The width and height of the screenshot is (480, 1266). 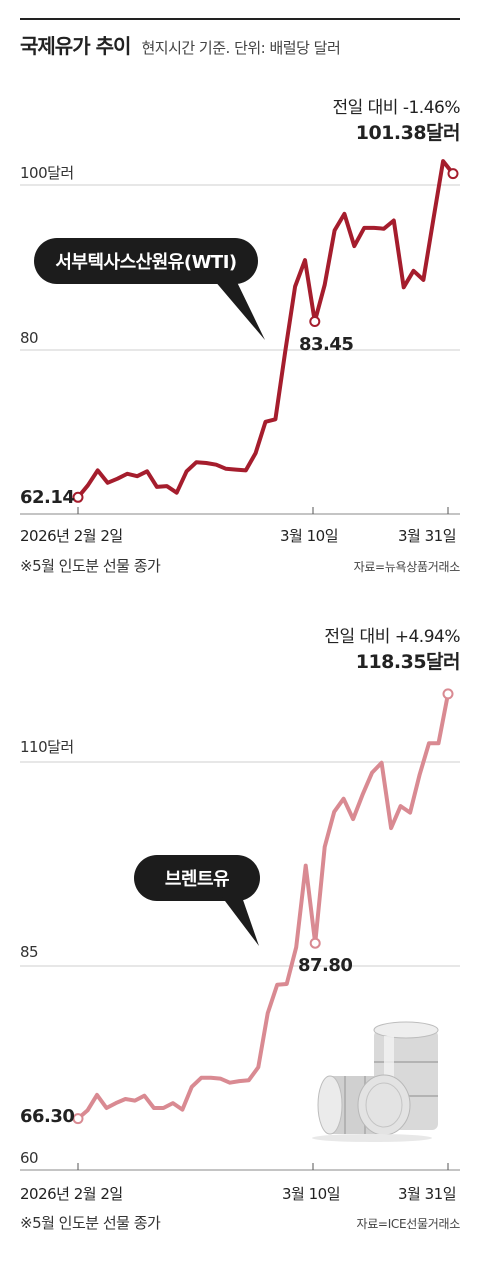 What do you see at coordinates (408, 133) in the screenshot?
I see `last-value-label: 101.38달러` at bounding box center [408, 133].